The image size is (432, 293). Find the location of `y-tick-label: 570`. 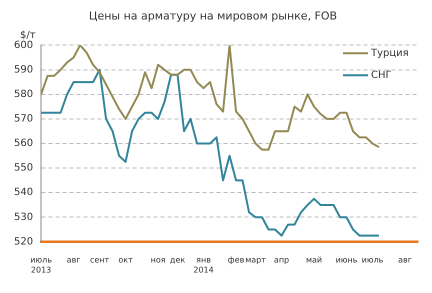

y-tick-label: 570 is located at coordinates (24, 119).